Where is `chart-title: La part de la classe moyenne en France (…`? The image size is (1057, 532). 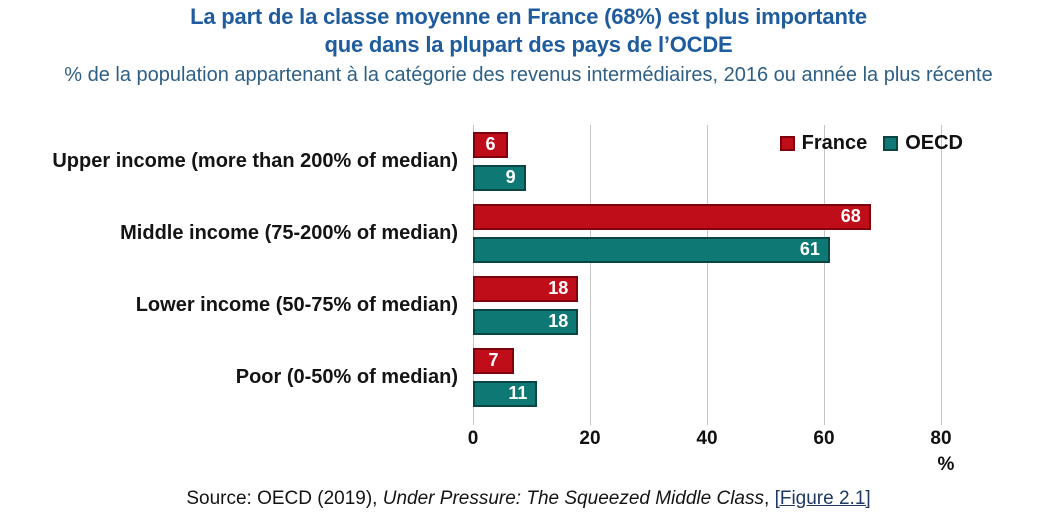
chart-title: La part de la classe moyenne en France (… is located at coordinates (528, 29).